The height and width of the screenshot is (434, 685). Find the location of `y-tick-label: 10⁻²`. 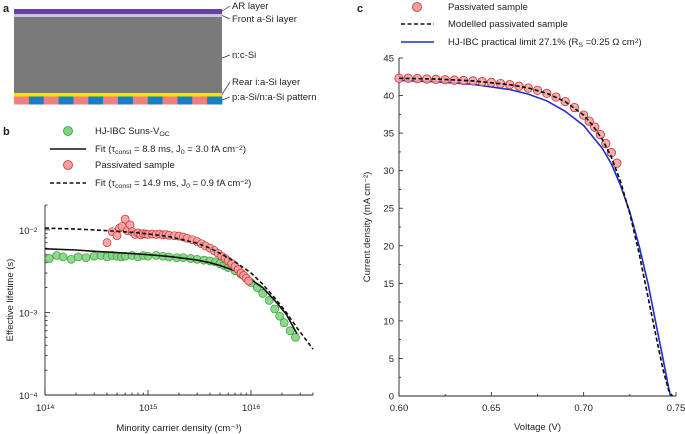

y-tick-label: 10⁻² is located at coordinates (28, 231).